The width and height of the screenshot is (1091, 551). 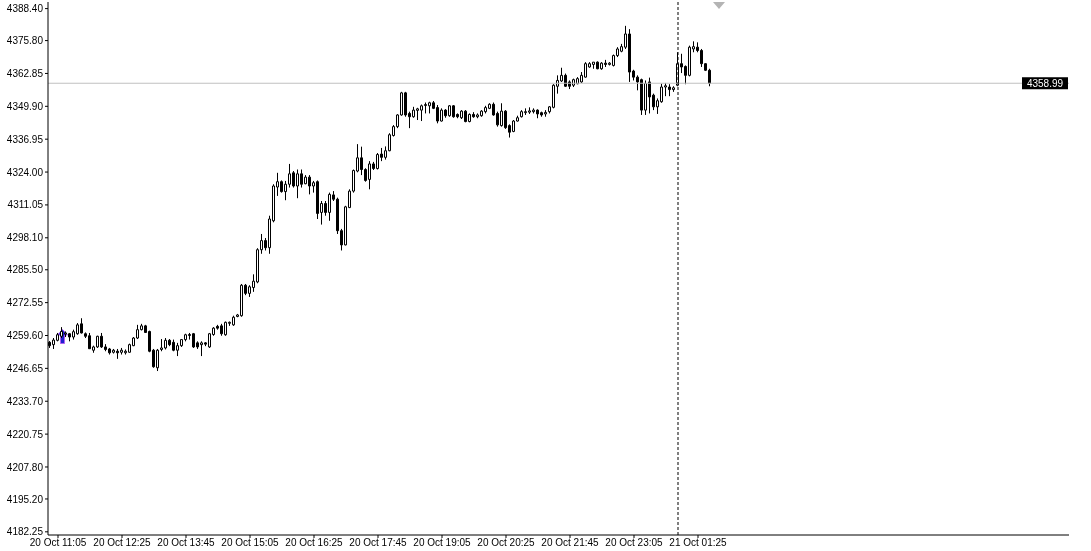 What do you see at coordinates (186, 543) in the screenshot?
I see `x-tick-label: 20 Oct 13:45` at bounding box center [186, 543].